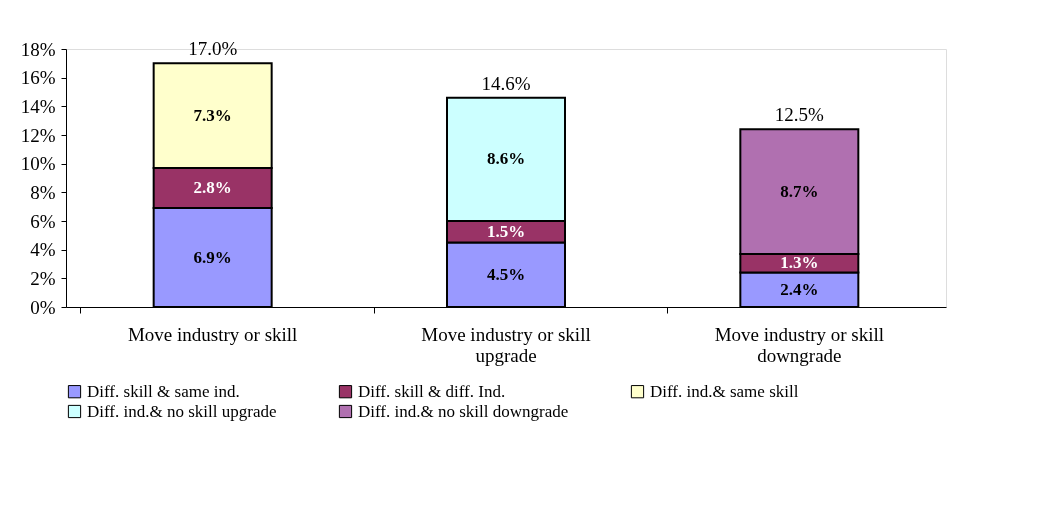  What do you see at coordinates (463, 411) in the screenshot?
I see `legend-label: Diff. ind.& no skill downgrade` at bounding box center [463, 411].